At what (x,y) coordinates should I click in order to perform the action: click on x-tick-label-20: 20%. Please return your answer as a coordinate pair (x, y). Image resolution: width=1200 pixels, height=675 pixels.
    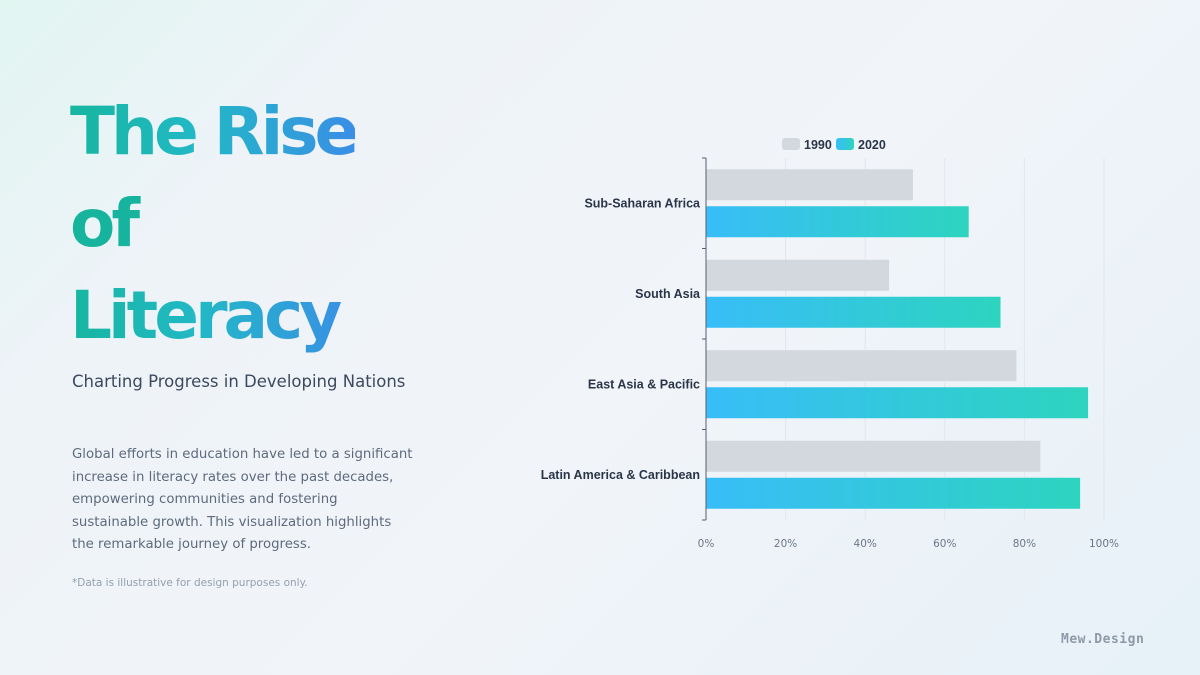
    Looking at the image, I should click on (785, 544).